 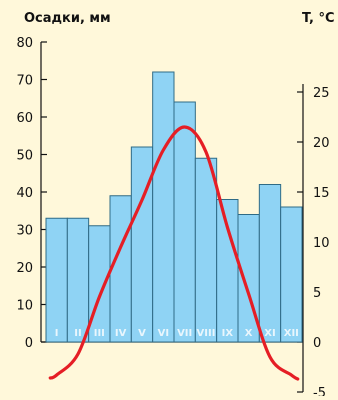 What do you see at coordinates (77, 333) in the screenshot?
I see `month-label: II` at bounding box center [77, 333].